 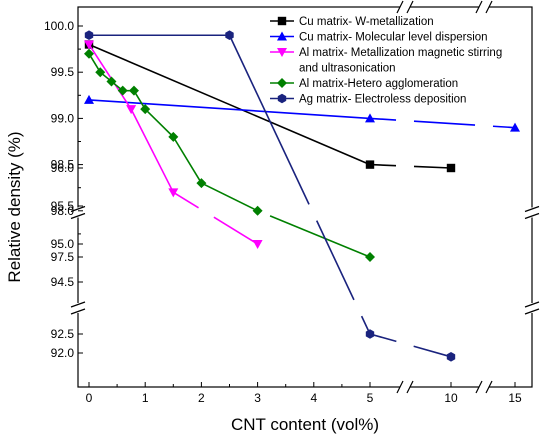 What do you see at coordinates (89, 398) in the screenshot?
I see `x-tick-label-0: 0` at bounding box center [89, 398].